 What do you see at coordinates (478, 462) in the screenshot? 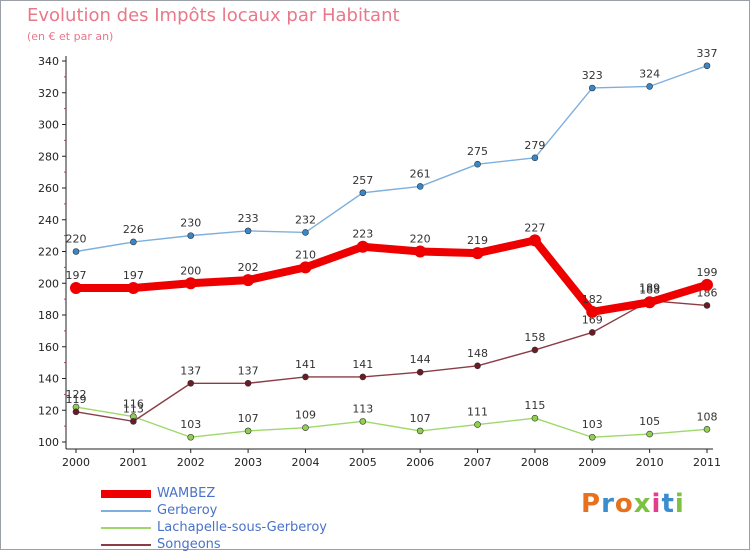
I see `x-tick-label: 2007` at bounding box center [478, 462].